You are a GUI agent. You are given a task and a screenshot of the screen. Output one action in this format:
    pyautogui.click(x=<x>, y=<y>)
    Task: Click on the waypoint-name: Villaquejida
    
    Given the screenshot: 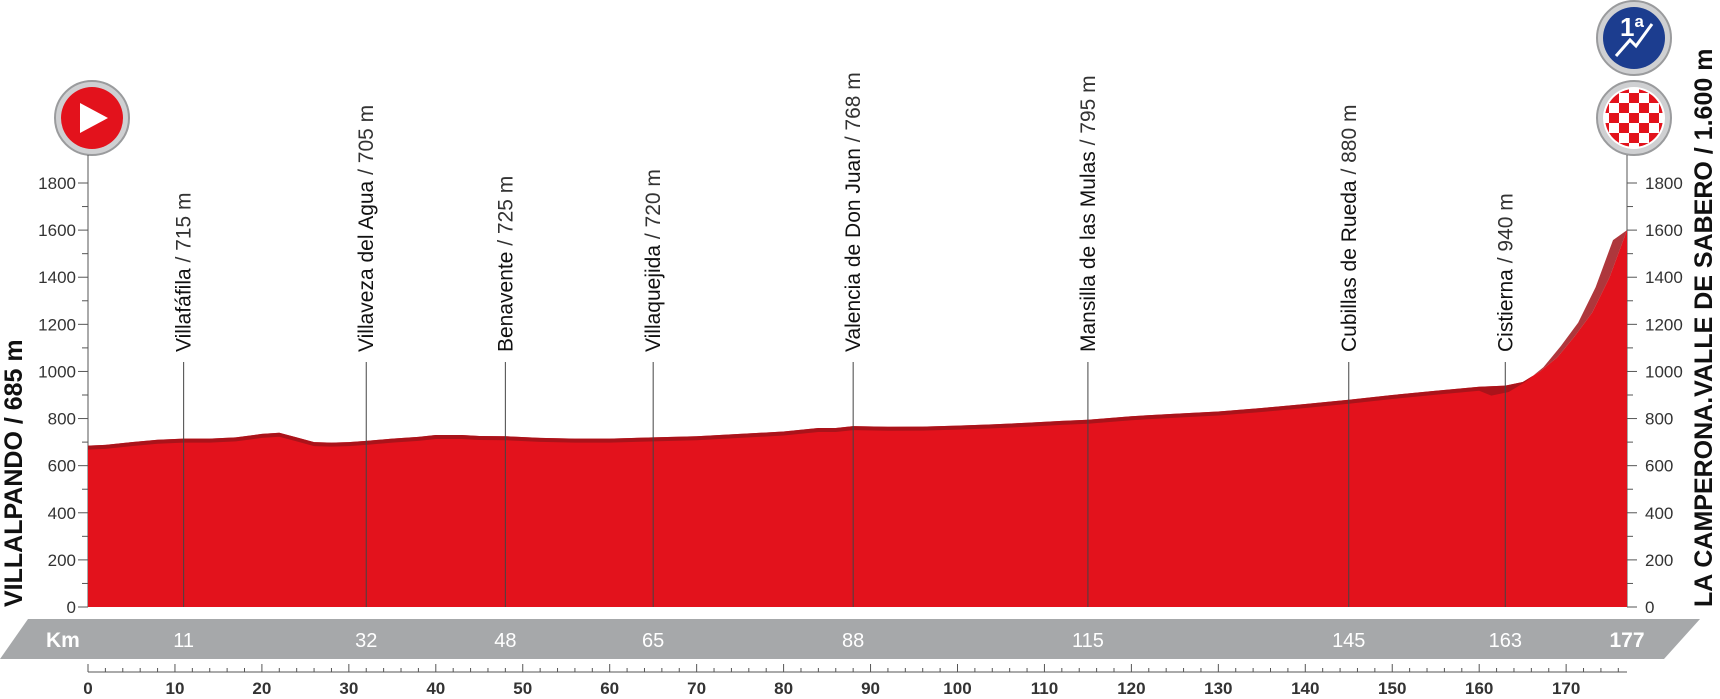 What is the action you would take?
    pyautogui.click(x=653, y=298)
    